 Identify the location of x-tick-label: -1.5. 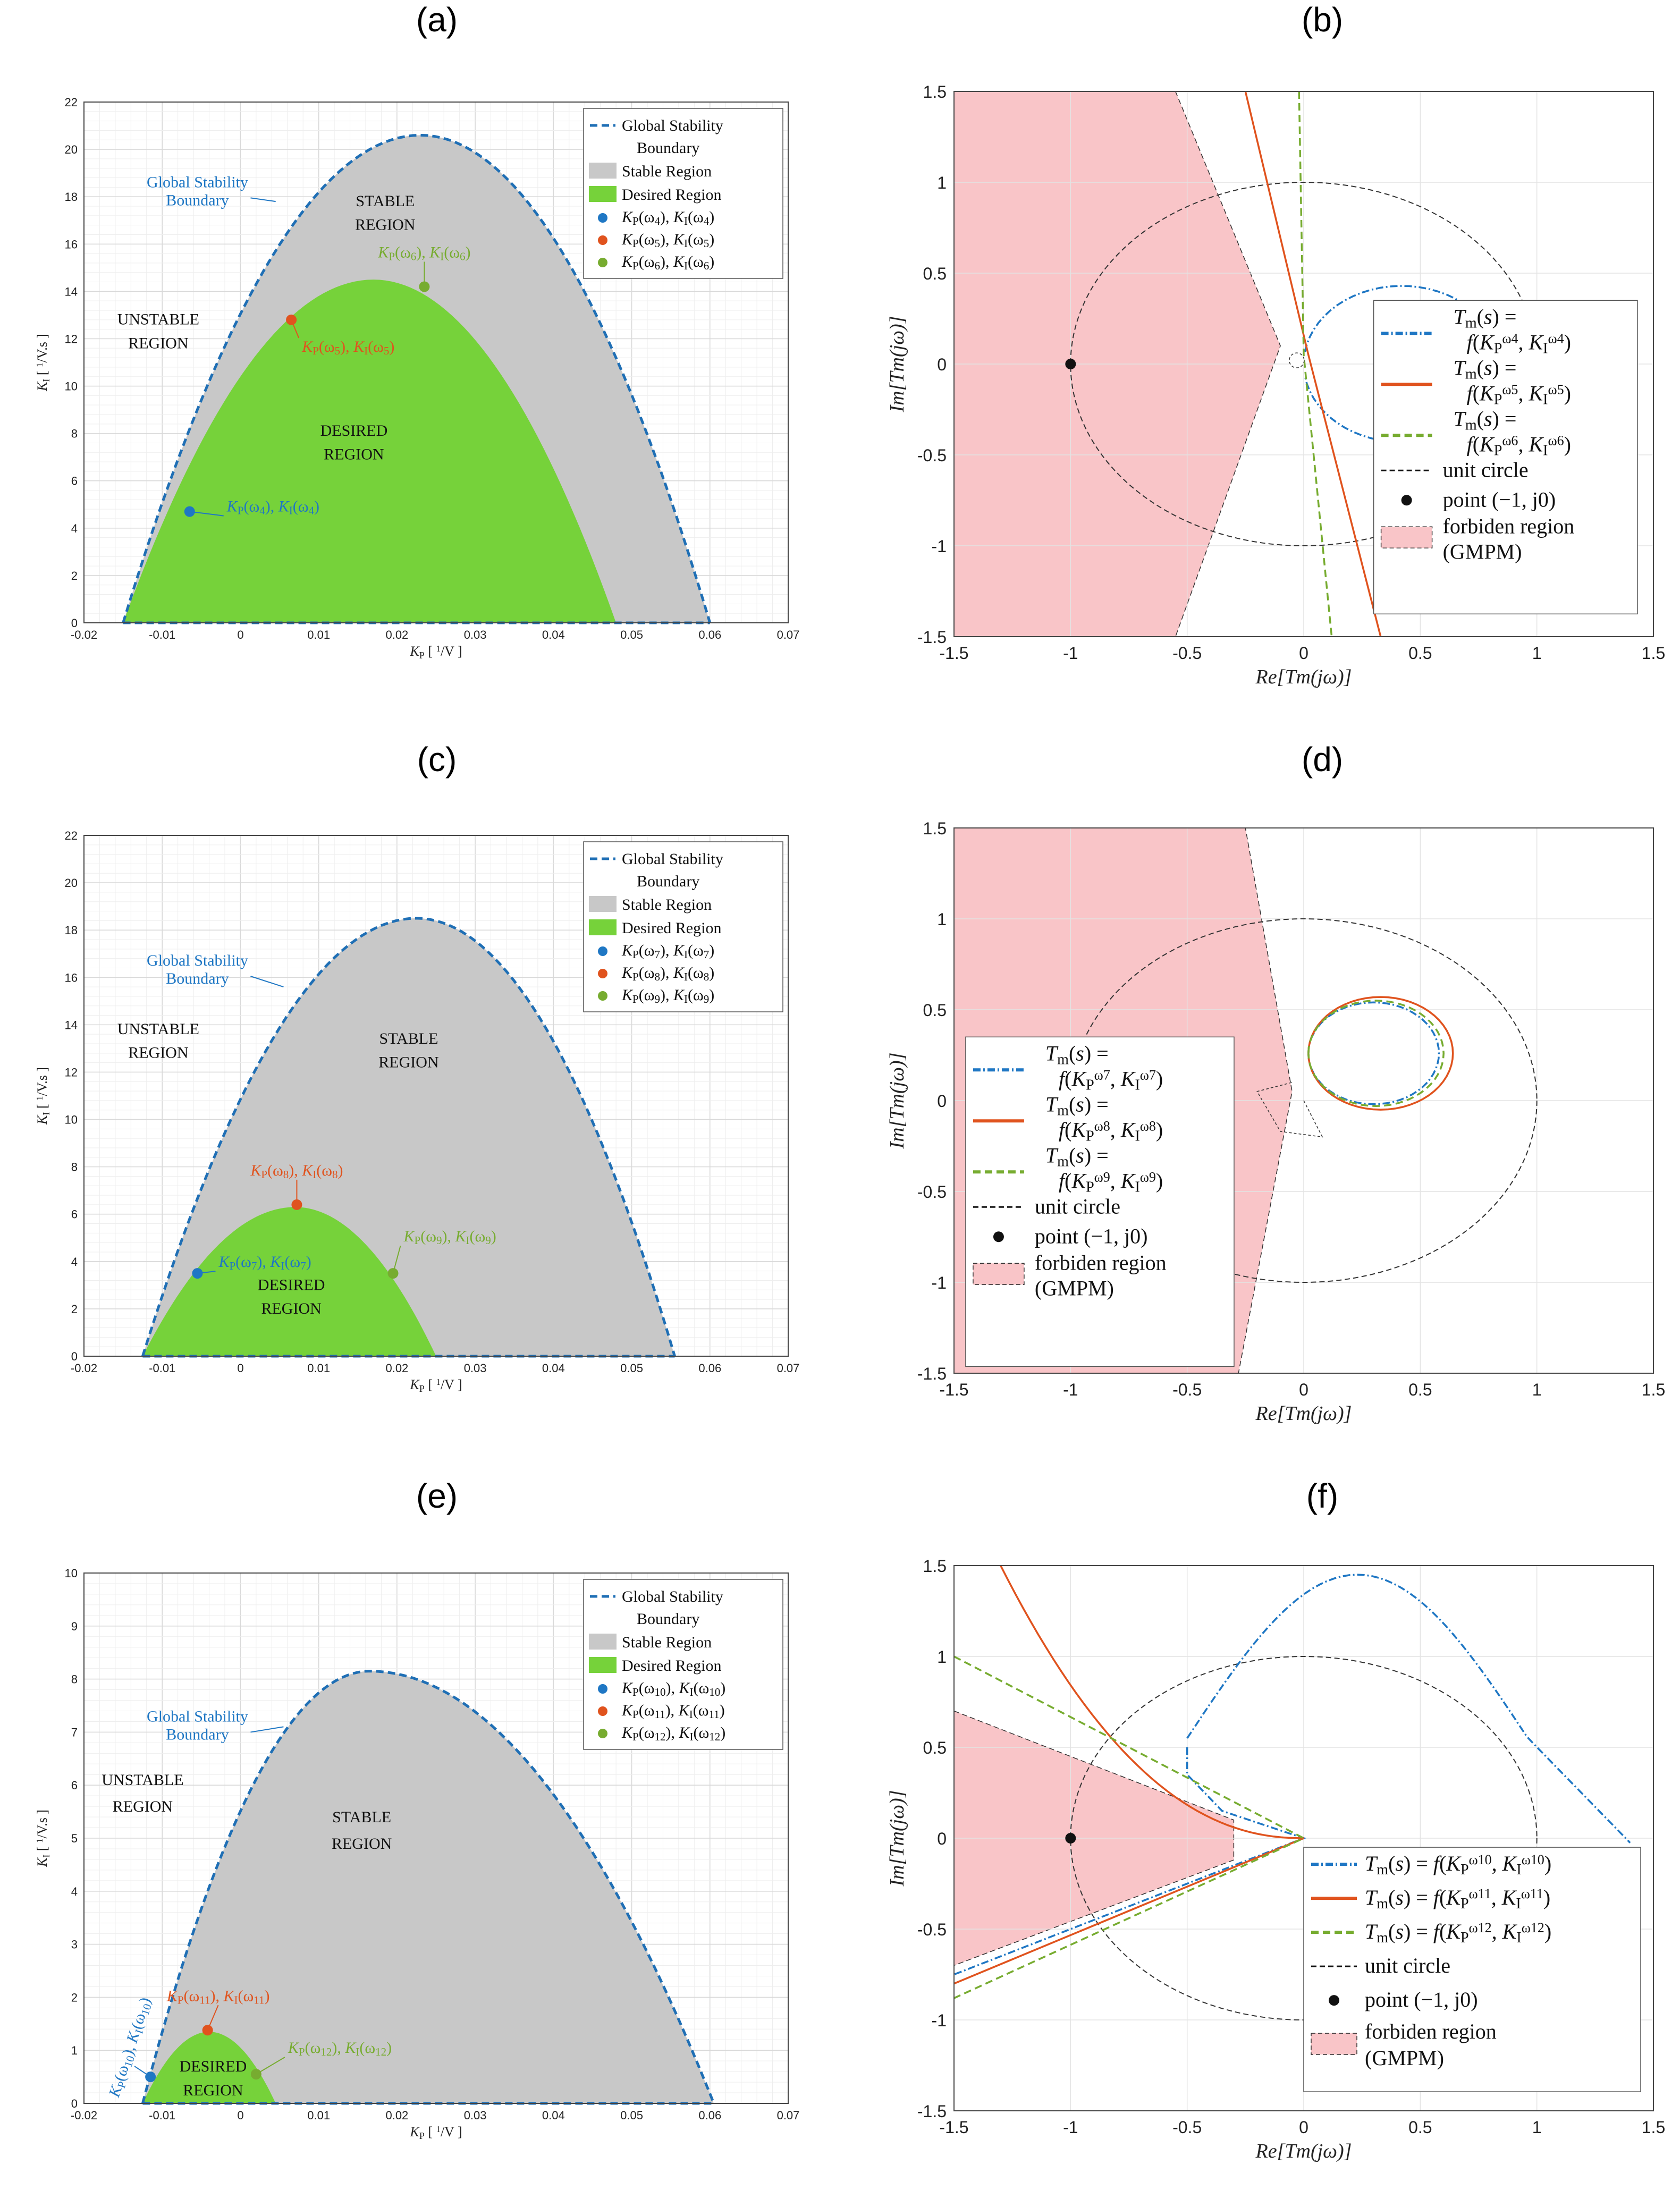
(953, 653).